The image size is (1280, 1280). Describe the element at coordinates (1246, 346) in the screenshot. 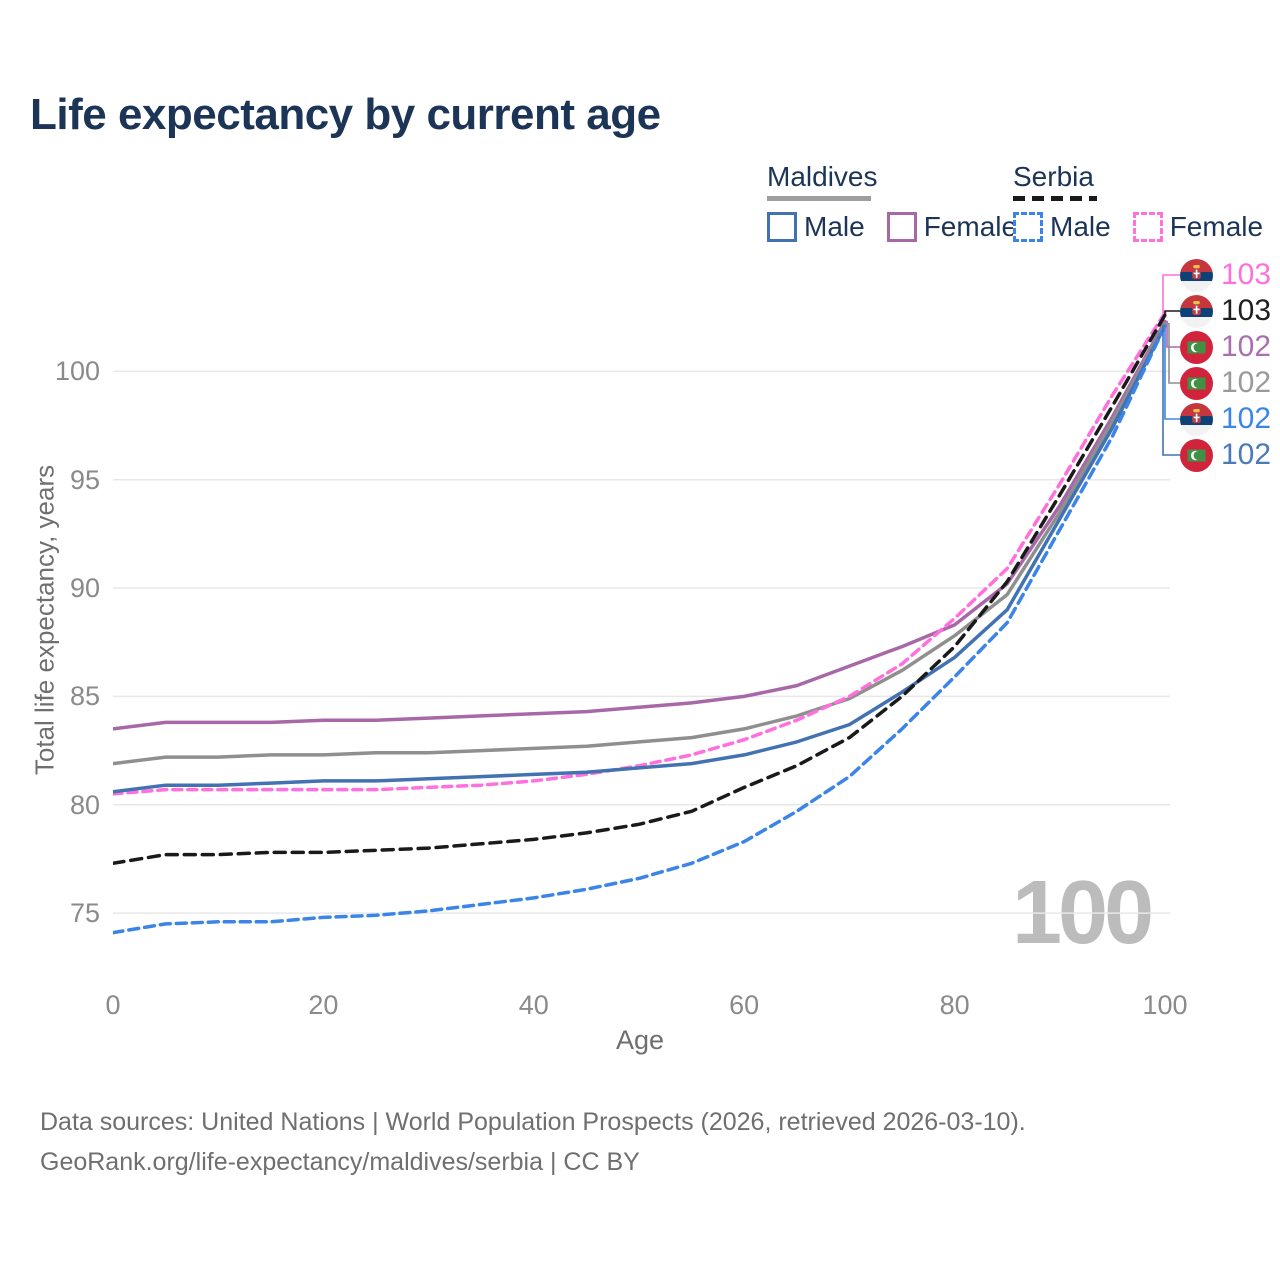

I see `end-label-value-maldives-female: 102` at that location.